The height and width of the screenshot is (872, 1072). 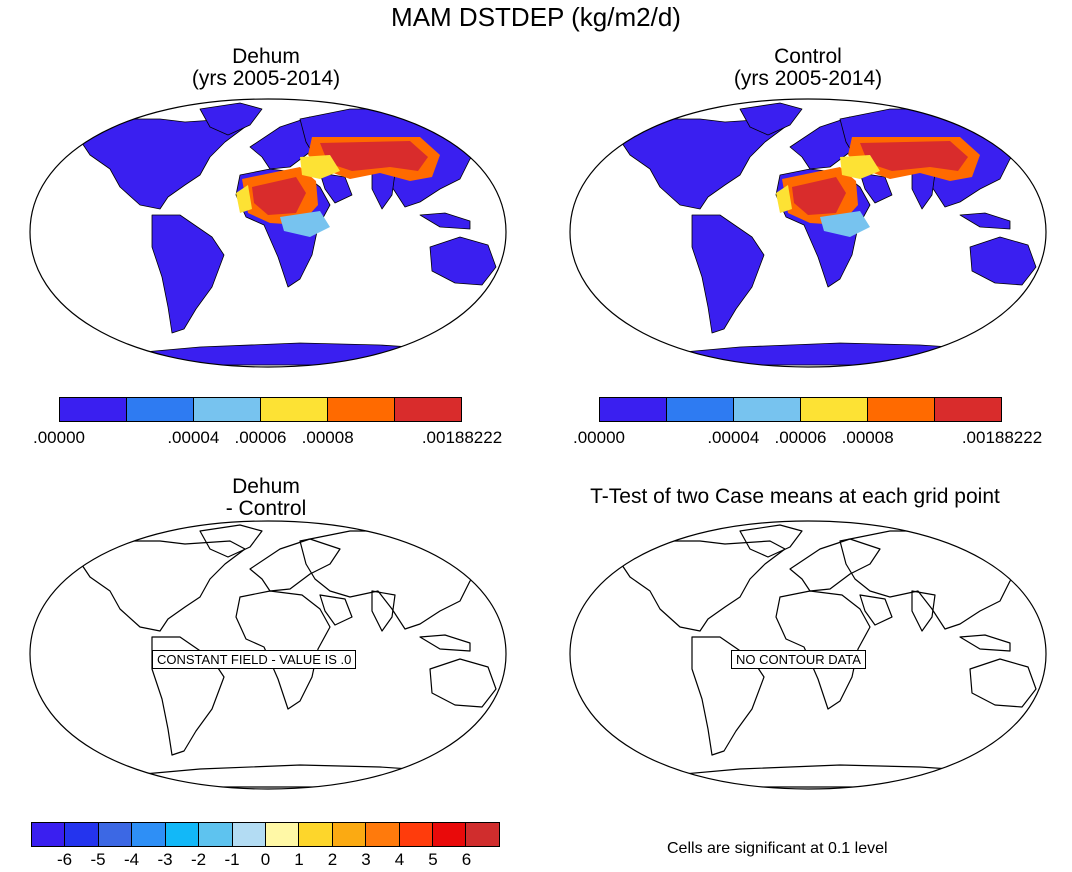 I want to click on colorbar-control-ticks: .00000 .00004 .00006 .00008 .00188222, so click(x=807, y=439).